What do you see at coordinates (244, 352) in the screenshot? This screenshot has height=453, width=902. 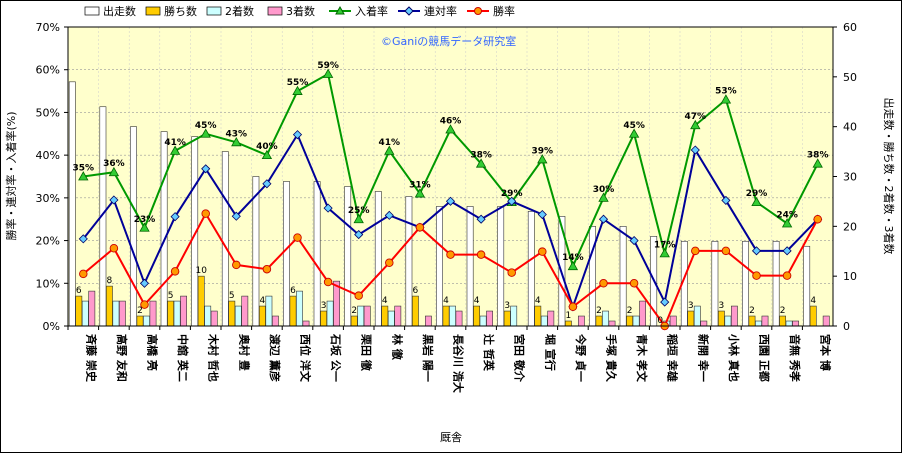 I see `x-tick-label: 奥村 豊` at bounding box center [244, 352].